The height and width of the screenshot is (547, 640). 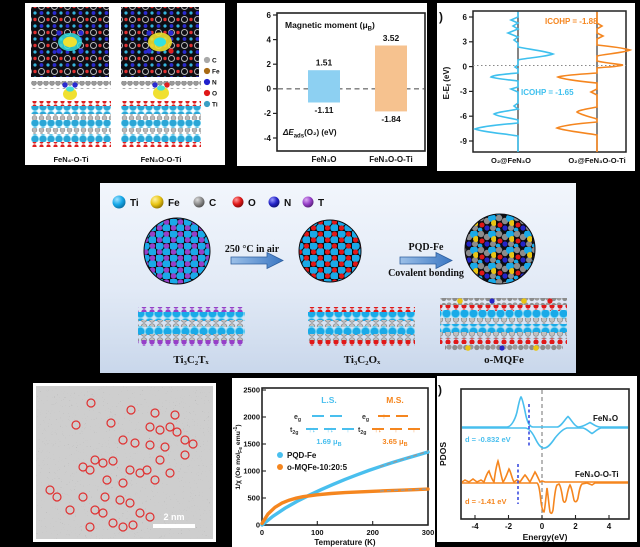 I want to click on panel-dft-structures: C Fe N O Ti, so click(x=125, y=84).